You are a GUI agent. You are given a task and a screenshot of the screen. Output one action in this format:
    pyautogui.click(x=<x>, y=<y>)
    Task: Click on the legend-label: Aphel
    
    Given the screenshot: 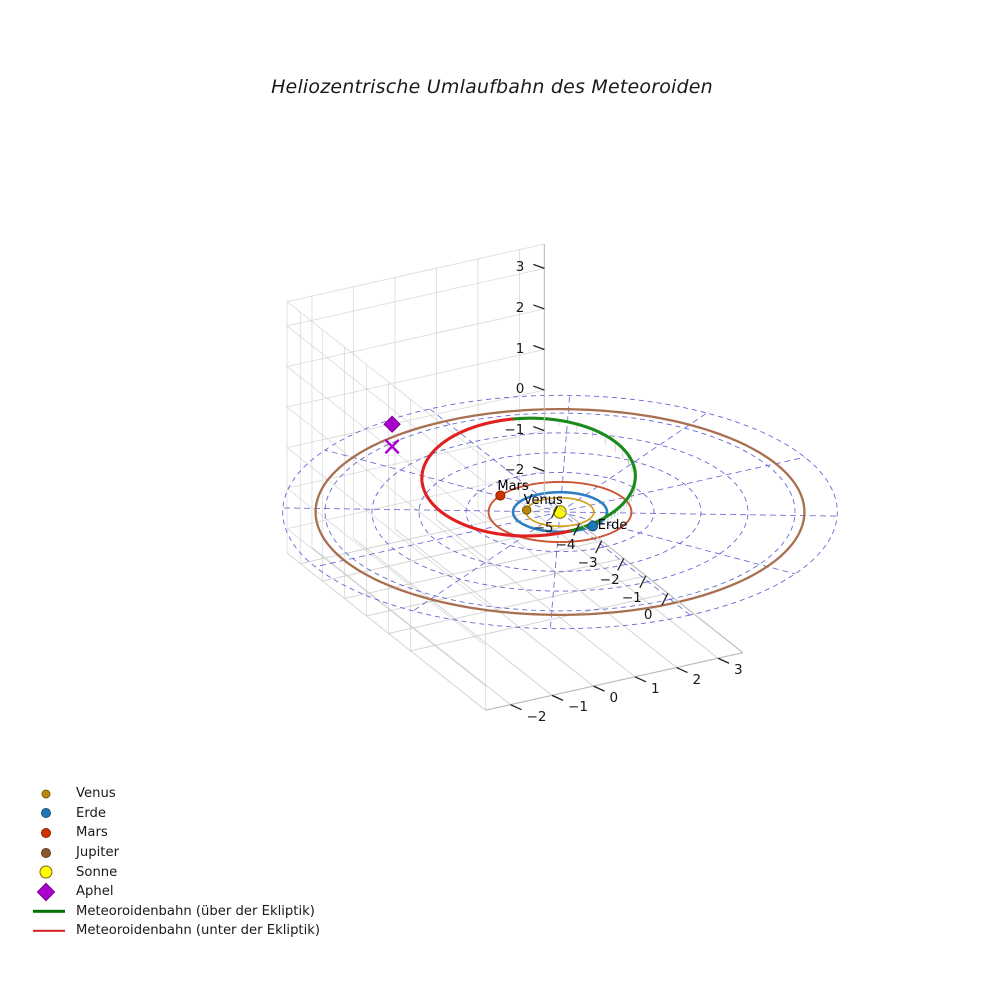 What is the action you would take?
    pyautogui.click(x=95, y=892)
    